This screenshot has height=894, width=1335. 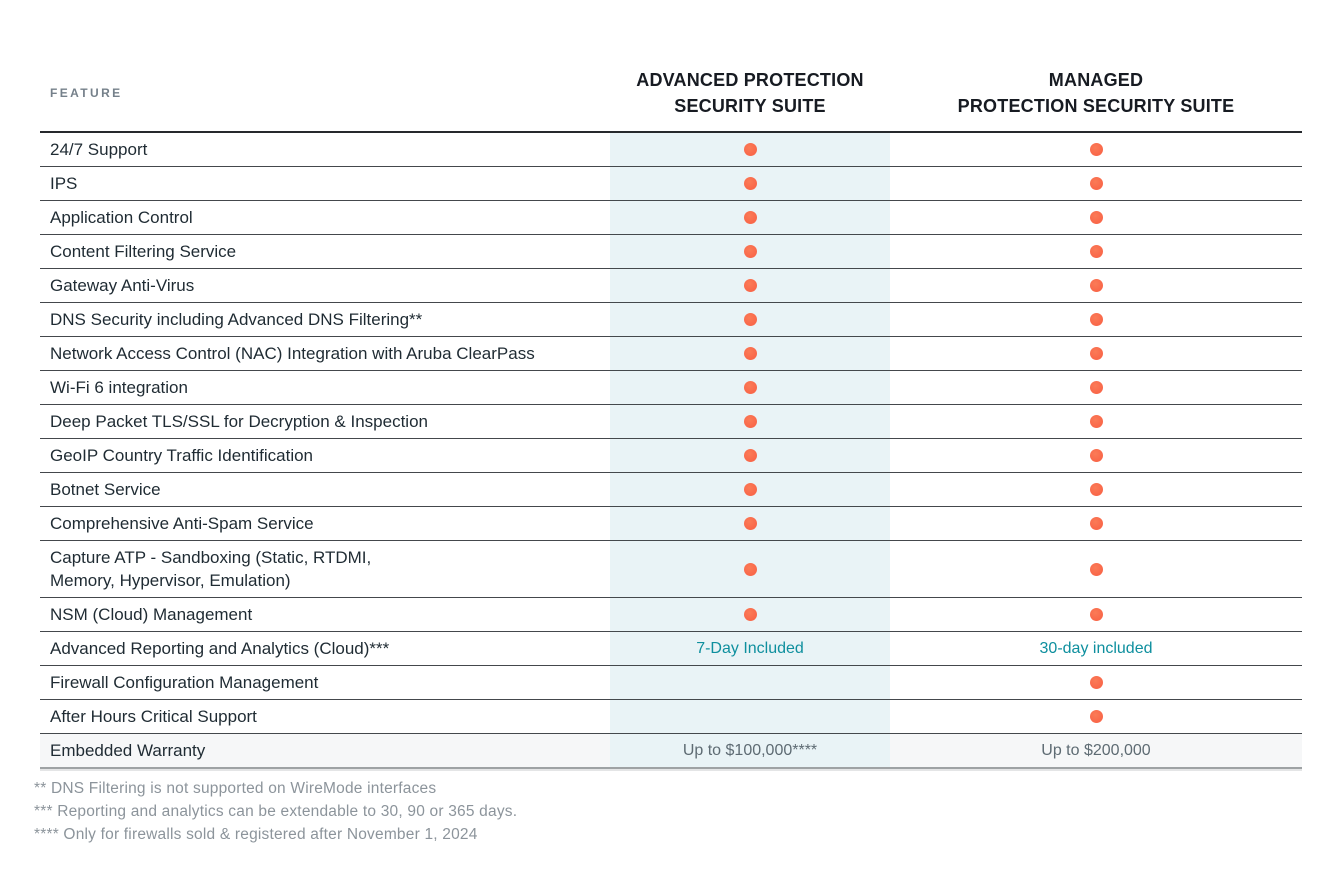 I want to click on table-row: Comprehensive Anti-Spam Service, so click(x=671, y=524).